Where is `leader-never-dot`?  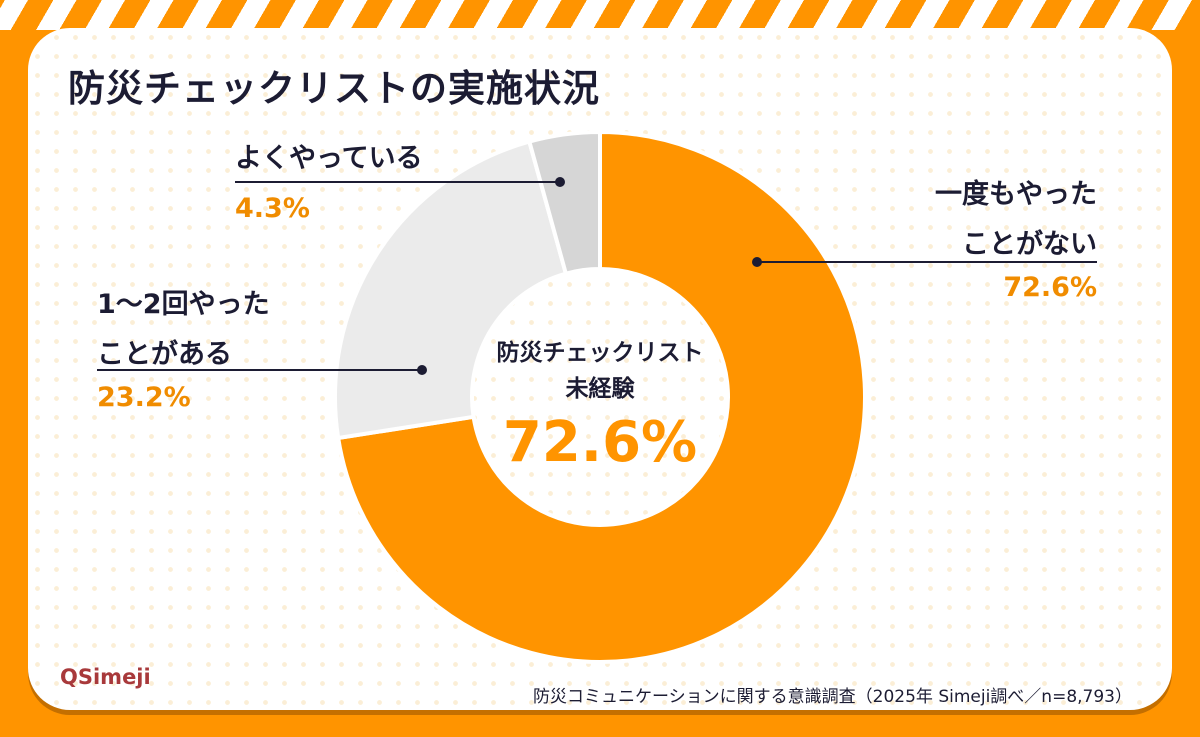 leader-never-dot is located at coordinates (757, 262).